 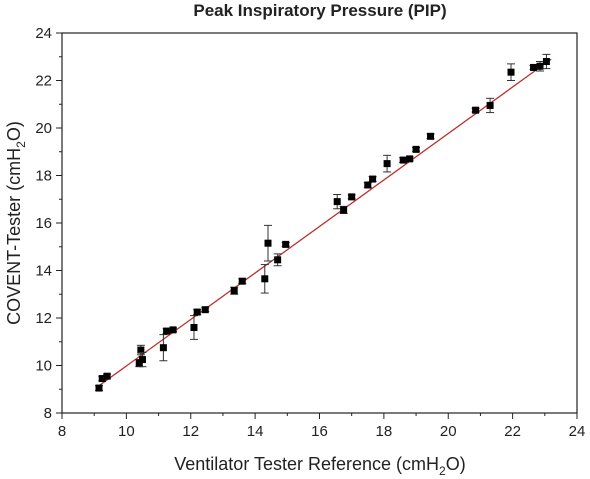 I want to click on y-axis-title: COVENT-Tester (cmH2O), so click(x=16, y=223).